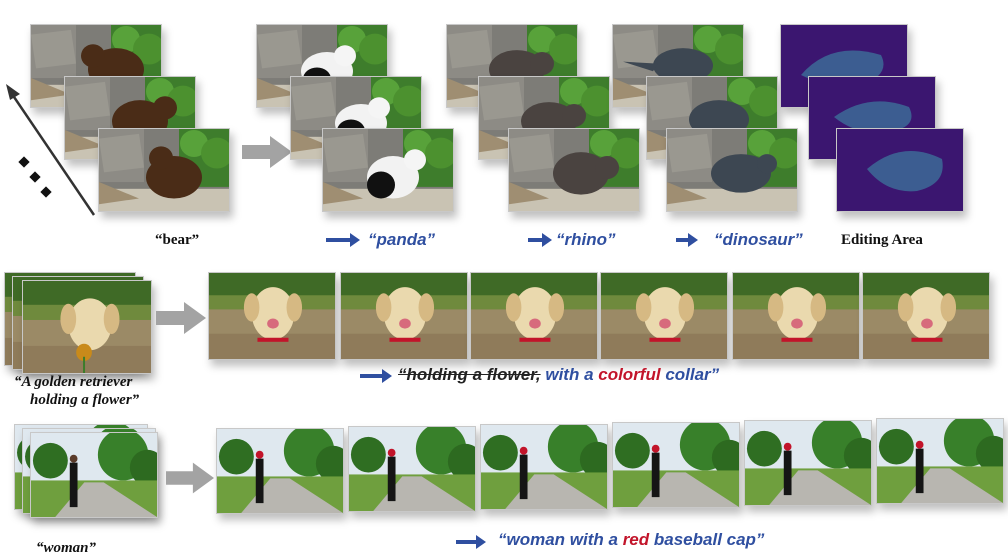 The width and height of the screenshot is (1008, 557). I want to click on prompt-struck: “holding a flower,, so click(469, 374).